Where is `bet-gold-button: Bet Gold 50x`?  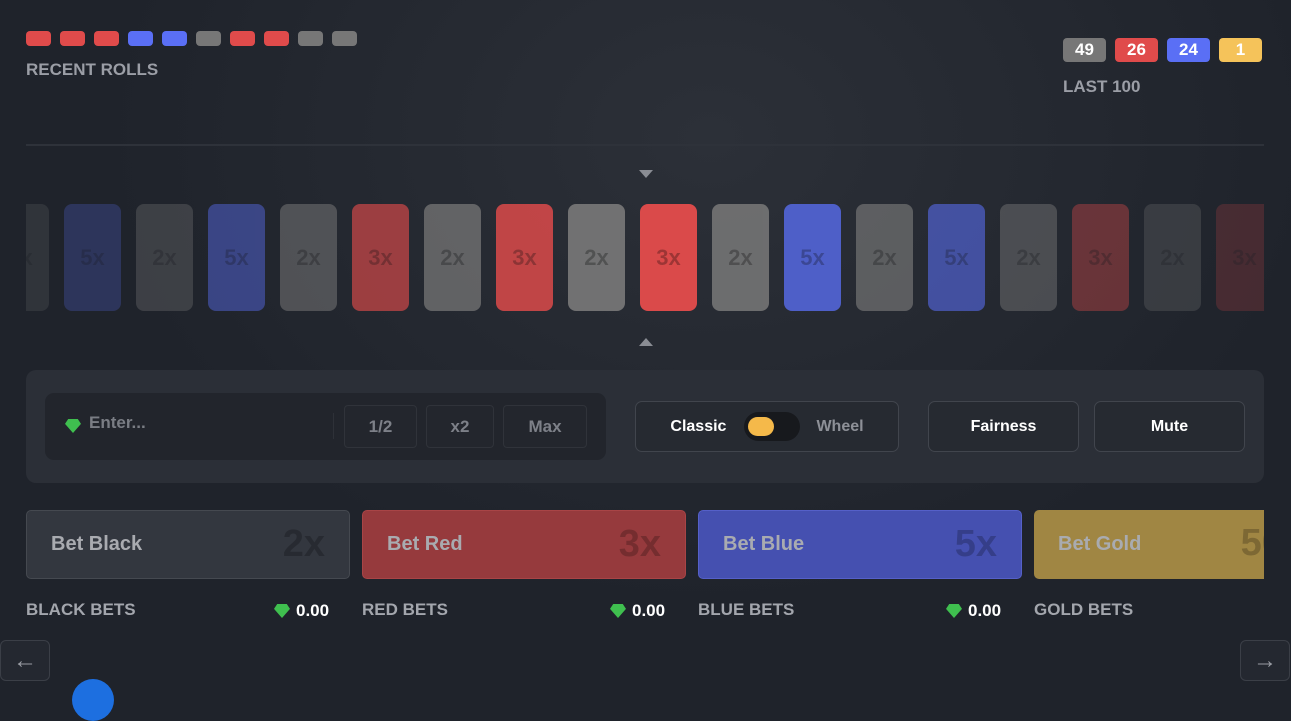 bet-gold-button: Bet Gold 50x is located at coordinates (1149, 544).